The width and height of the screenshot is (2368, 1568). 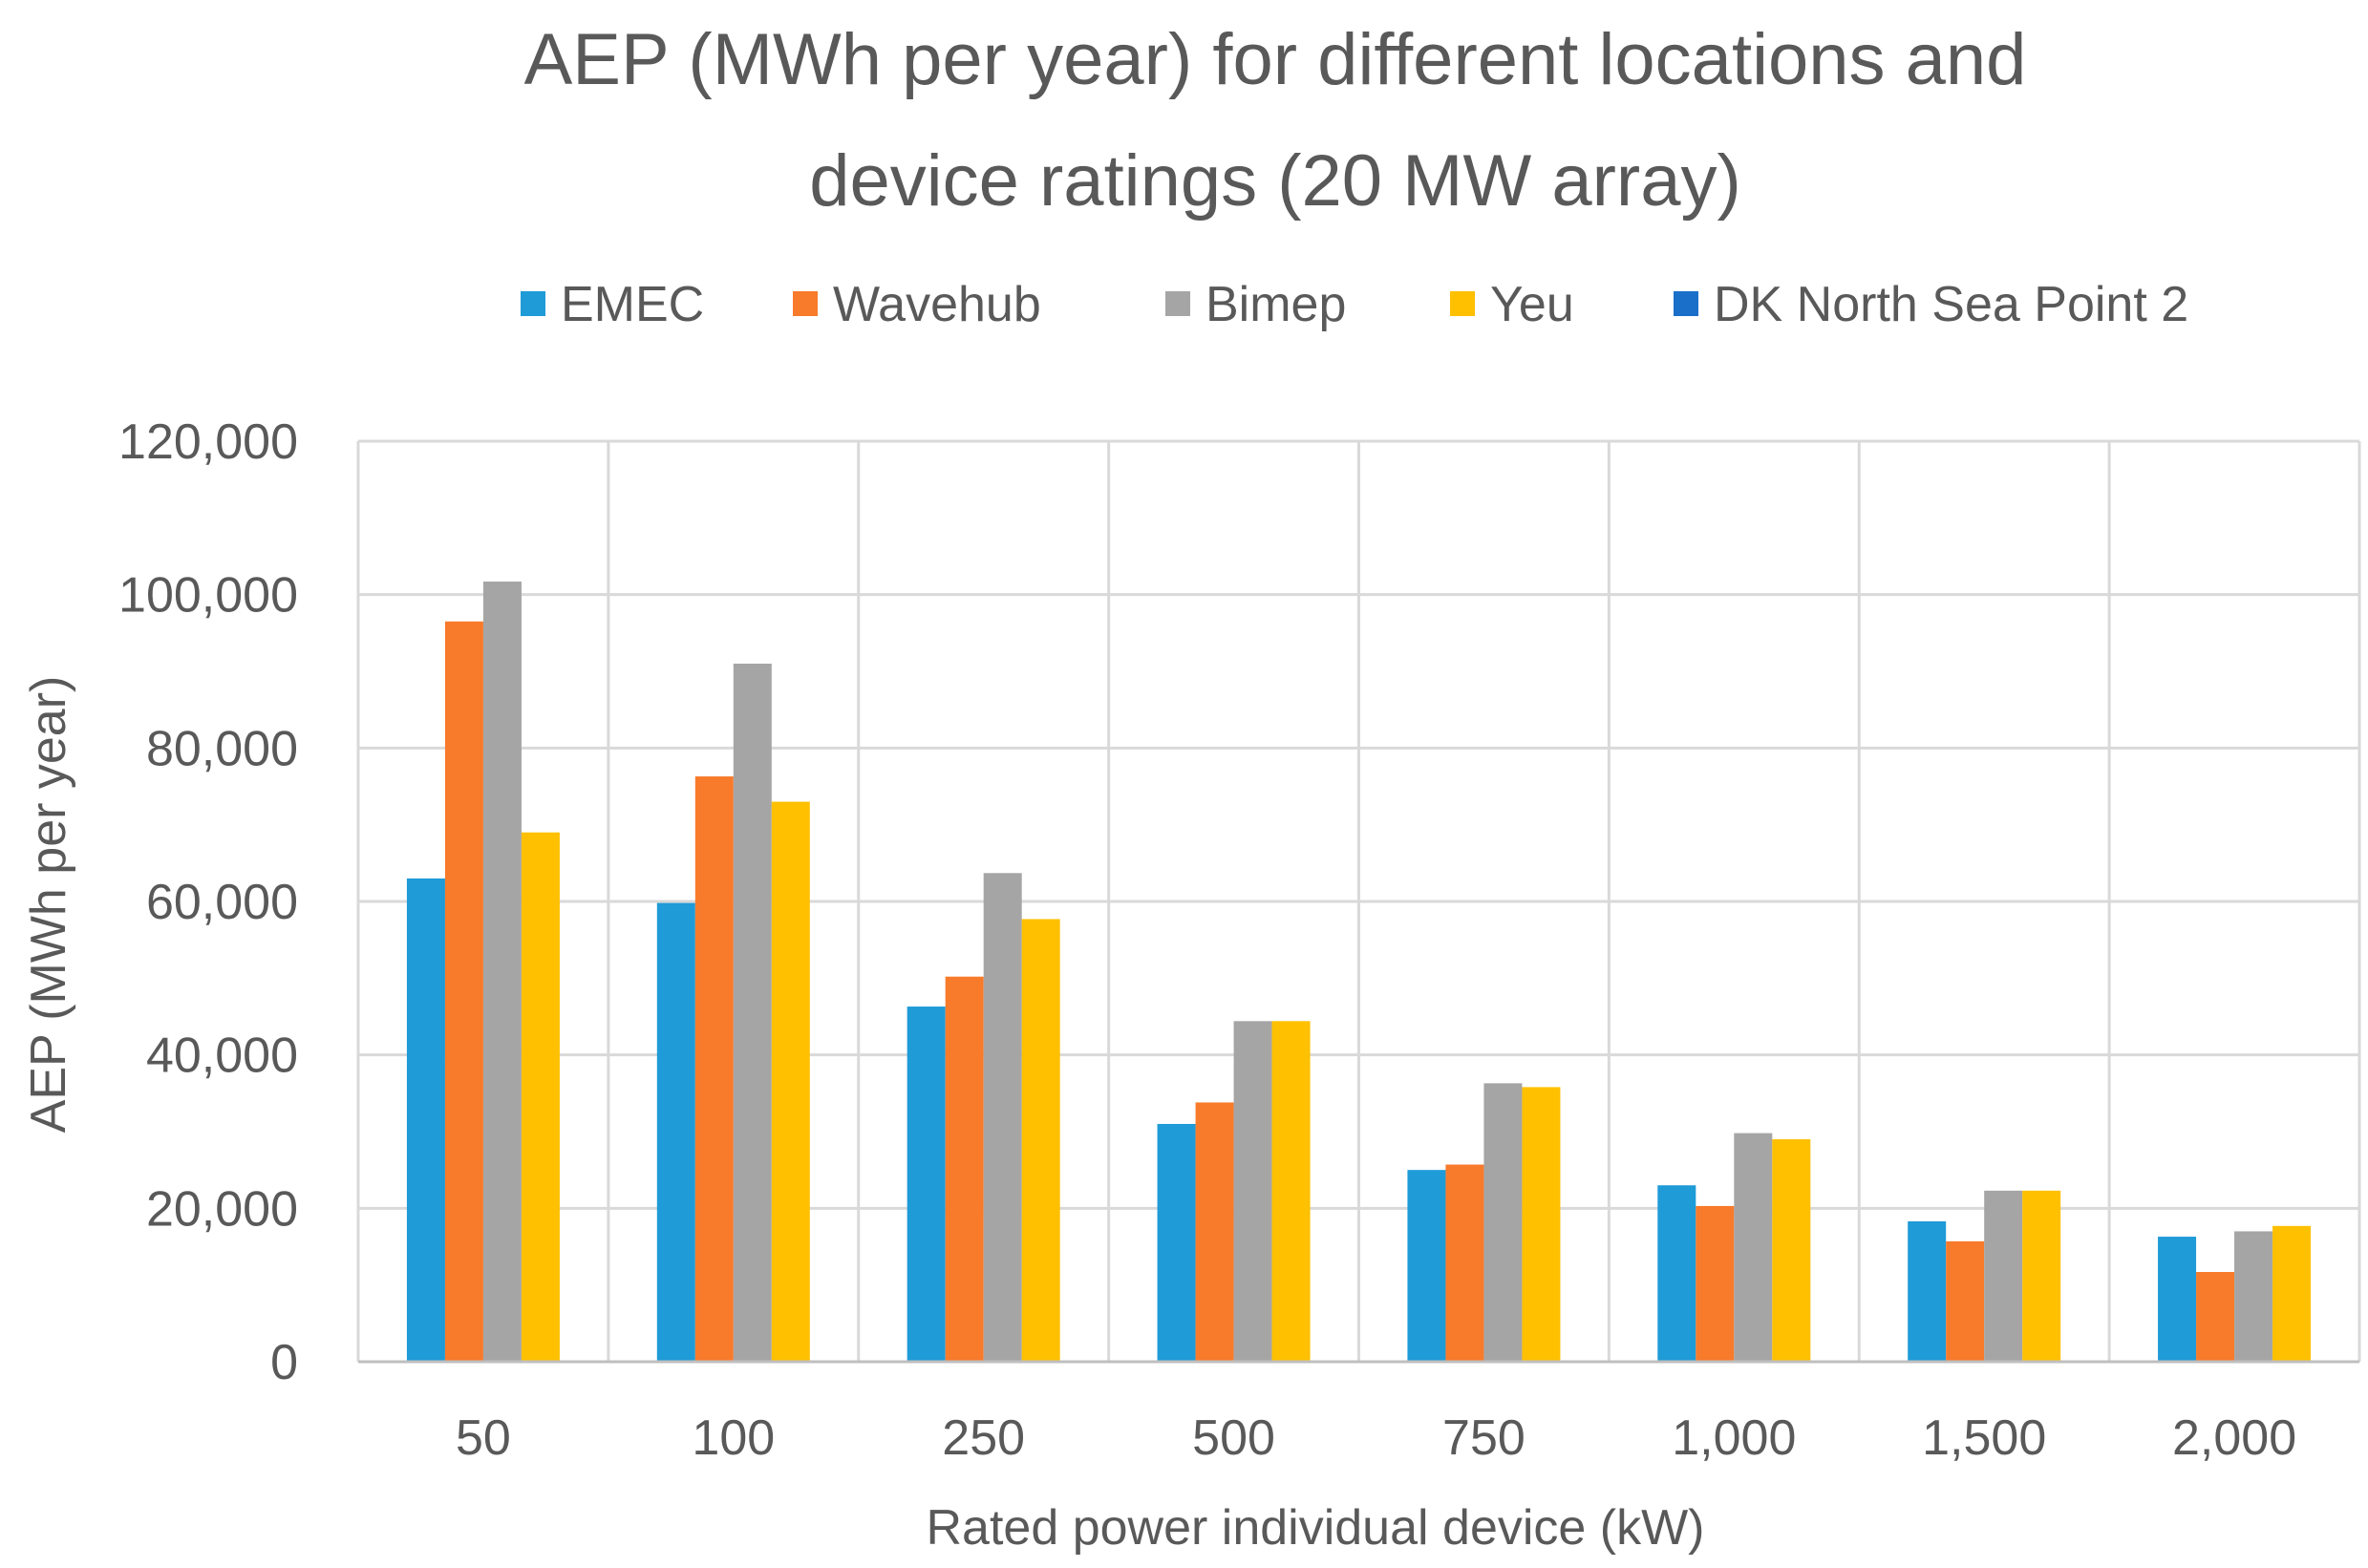 I want to click on legend-item: Yeu, so click(x=1512, y=304).